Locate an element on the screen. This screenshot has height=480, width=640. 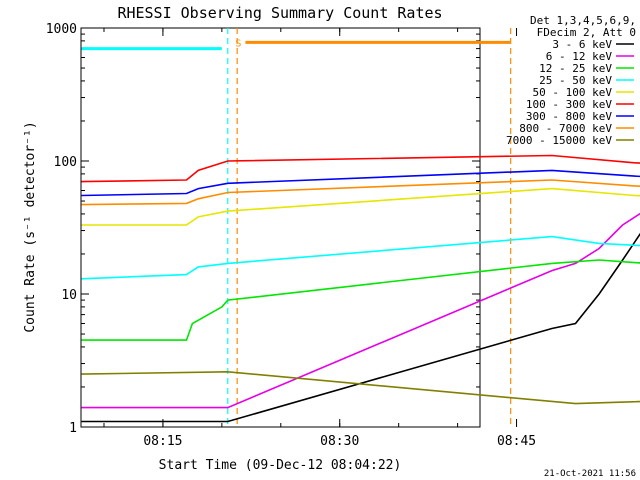
legend-label: 100 - 300 keV is located at coordinates (569, 104).